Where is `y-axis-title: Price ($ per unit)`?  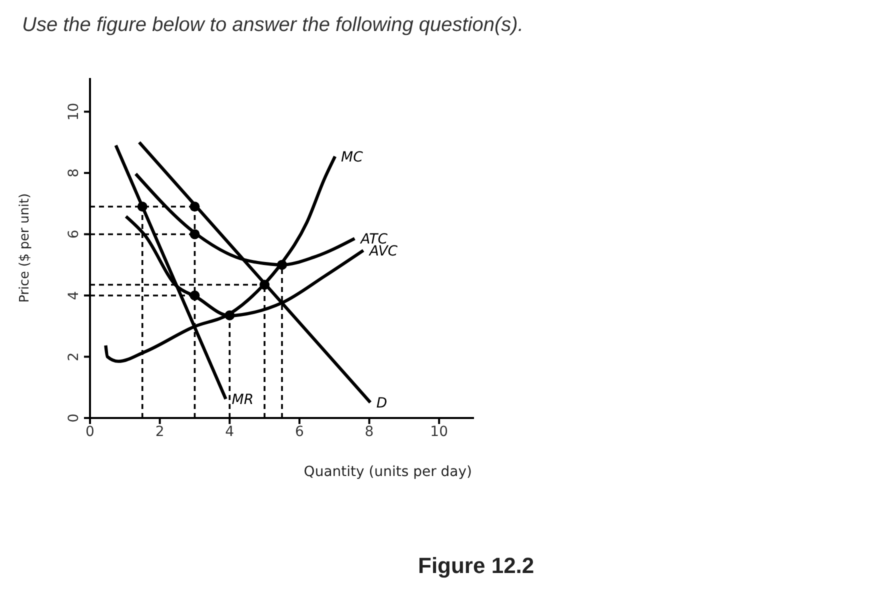 y-axis-title: Price ($ per unit) is located at coordinates (25, 248).